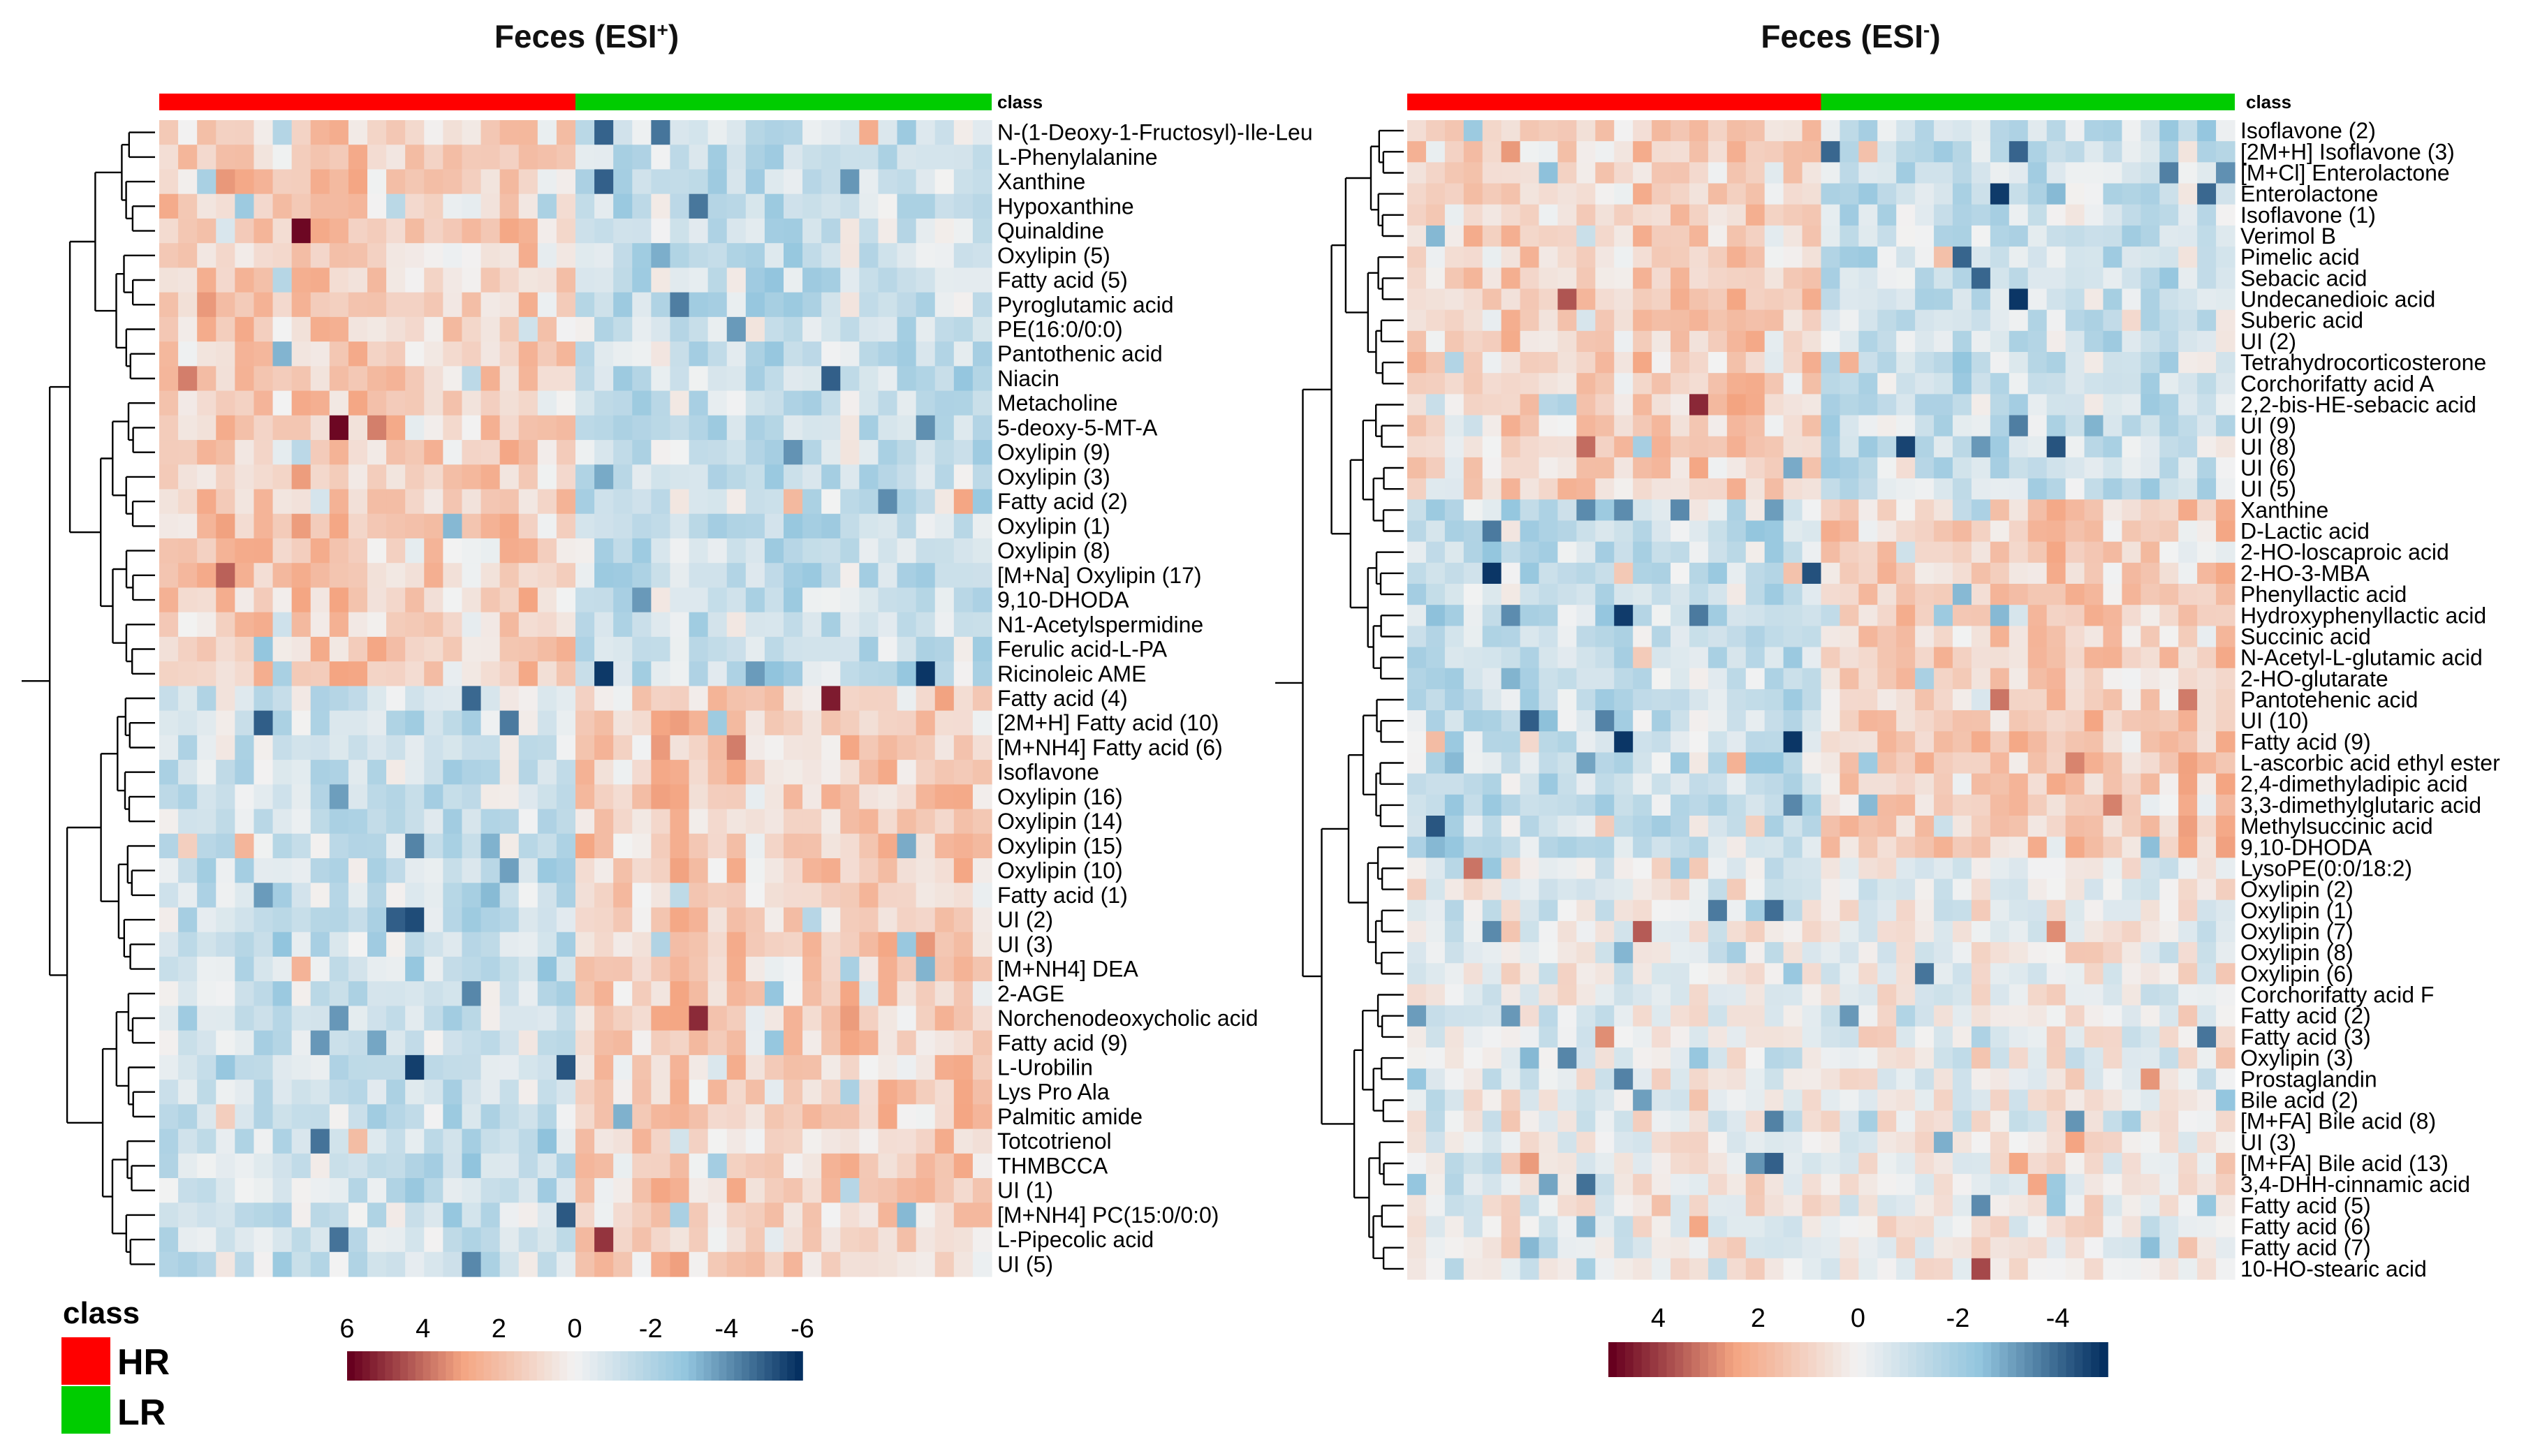  Describe the element at coordinates (2268, 489) in the screenshot. I see `row-label: UI (5)` at that location.